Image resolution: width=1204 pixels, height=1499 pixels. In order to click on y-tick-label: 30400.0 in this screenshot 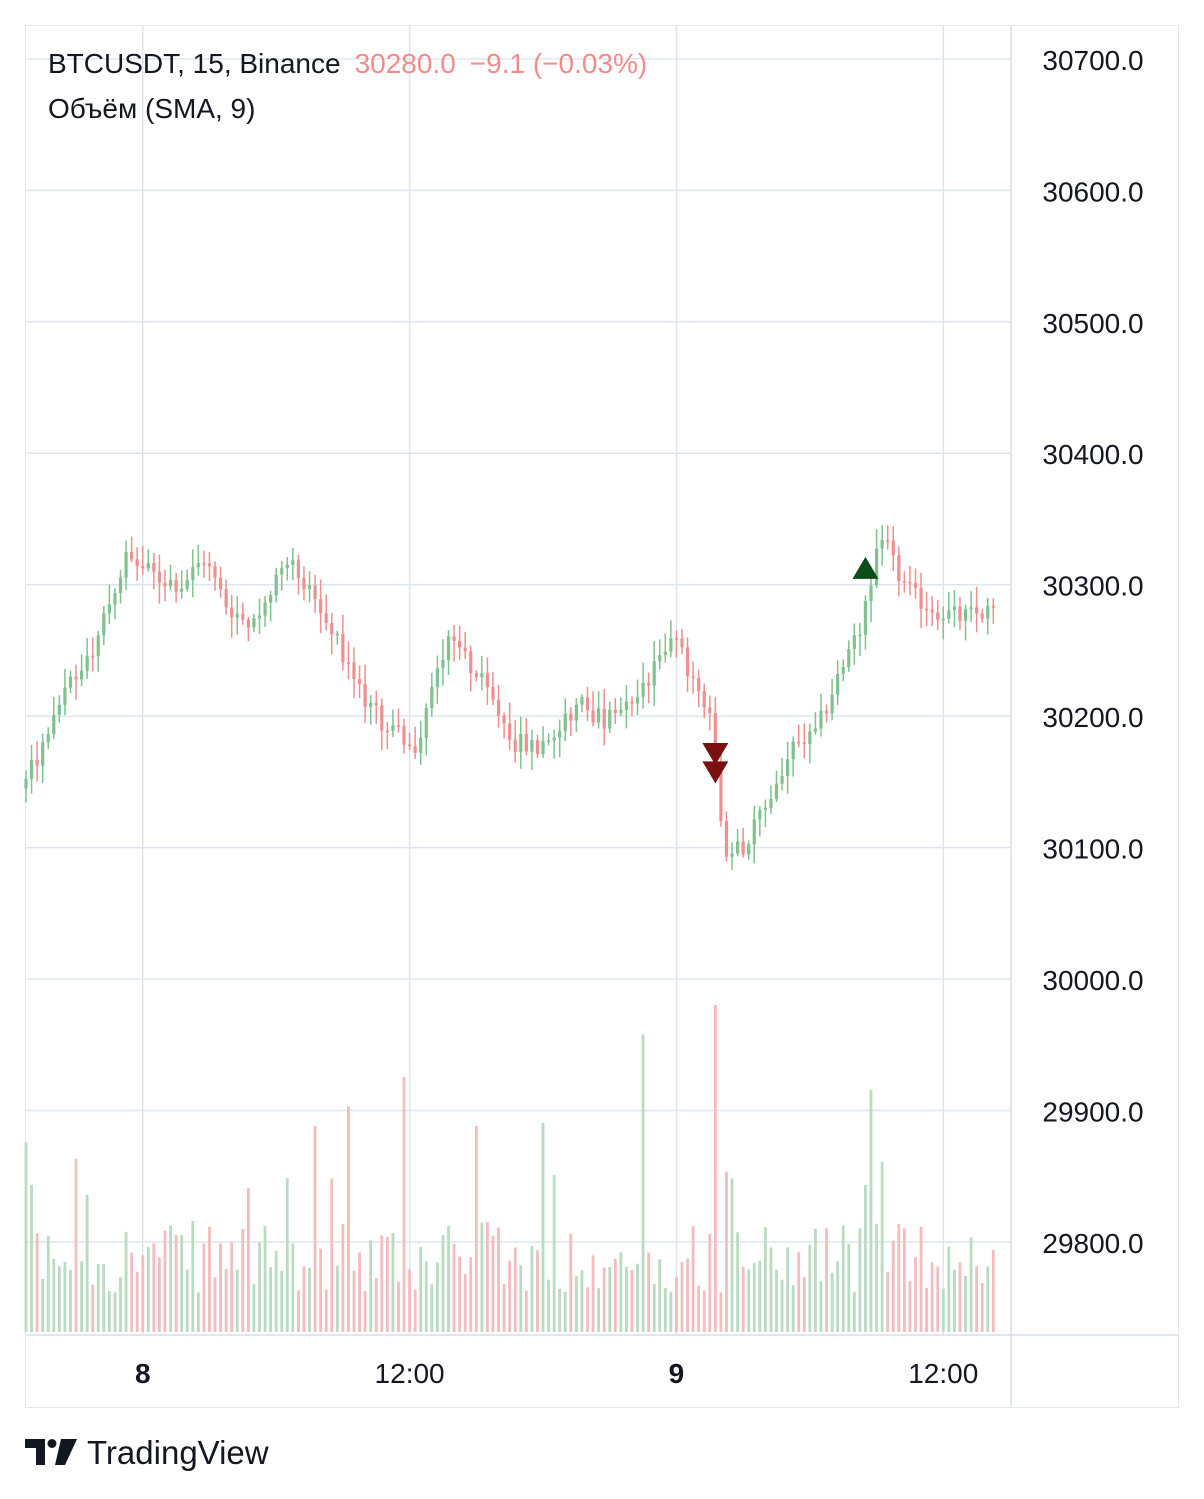, I will do `click(1092, 454)`.